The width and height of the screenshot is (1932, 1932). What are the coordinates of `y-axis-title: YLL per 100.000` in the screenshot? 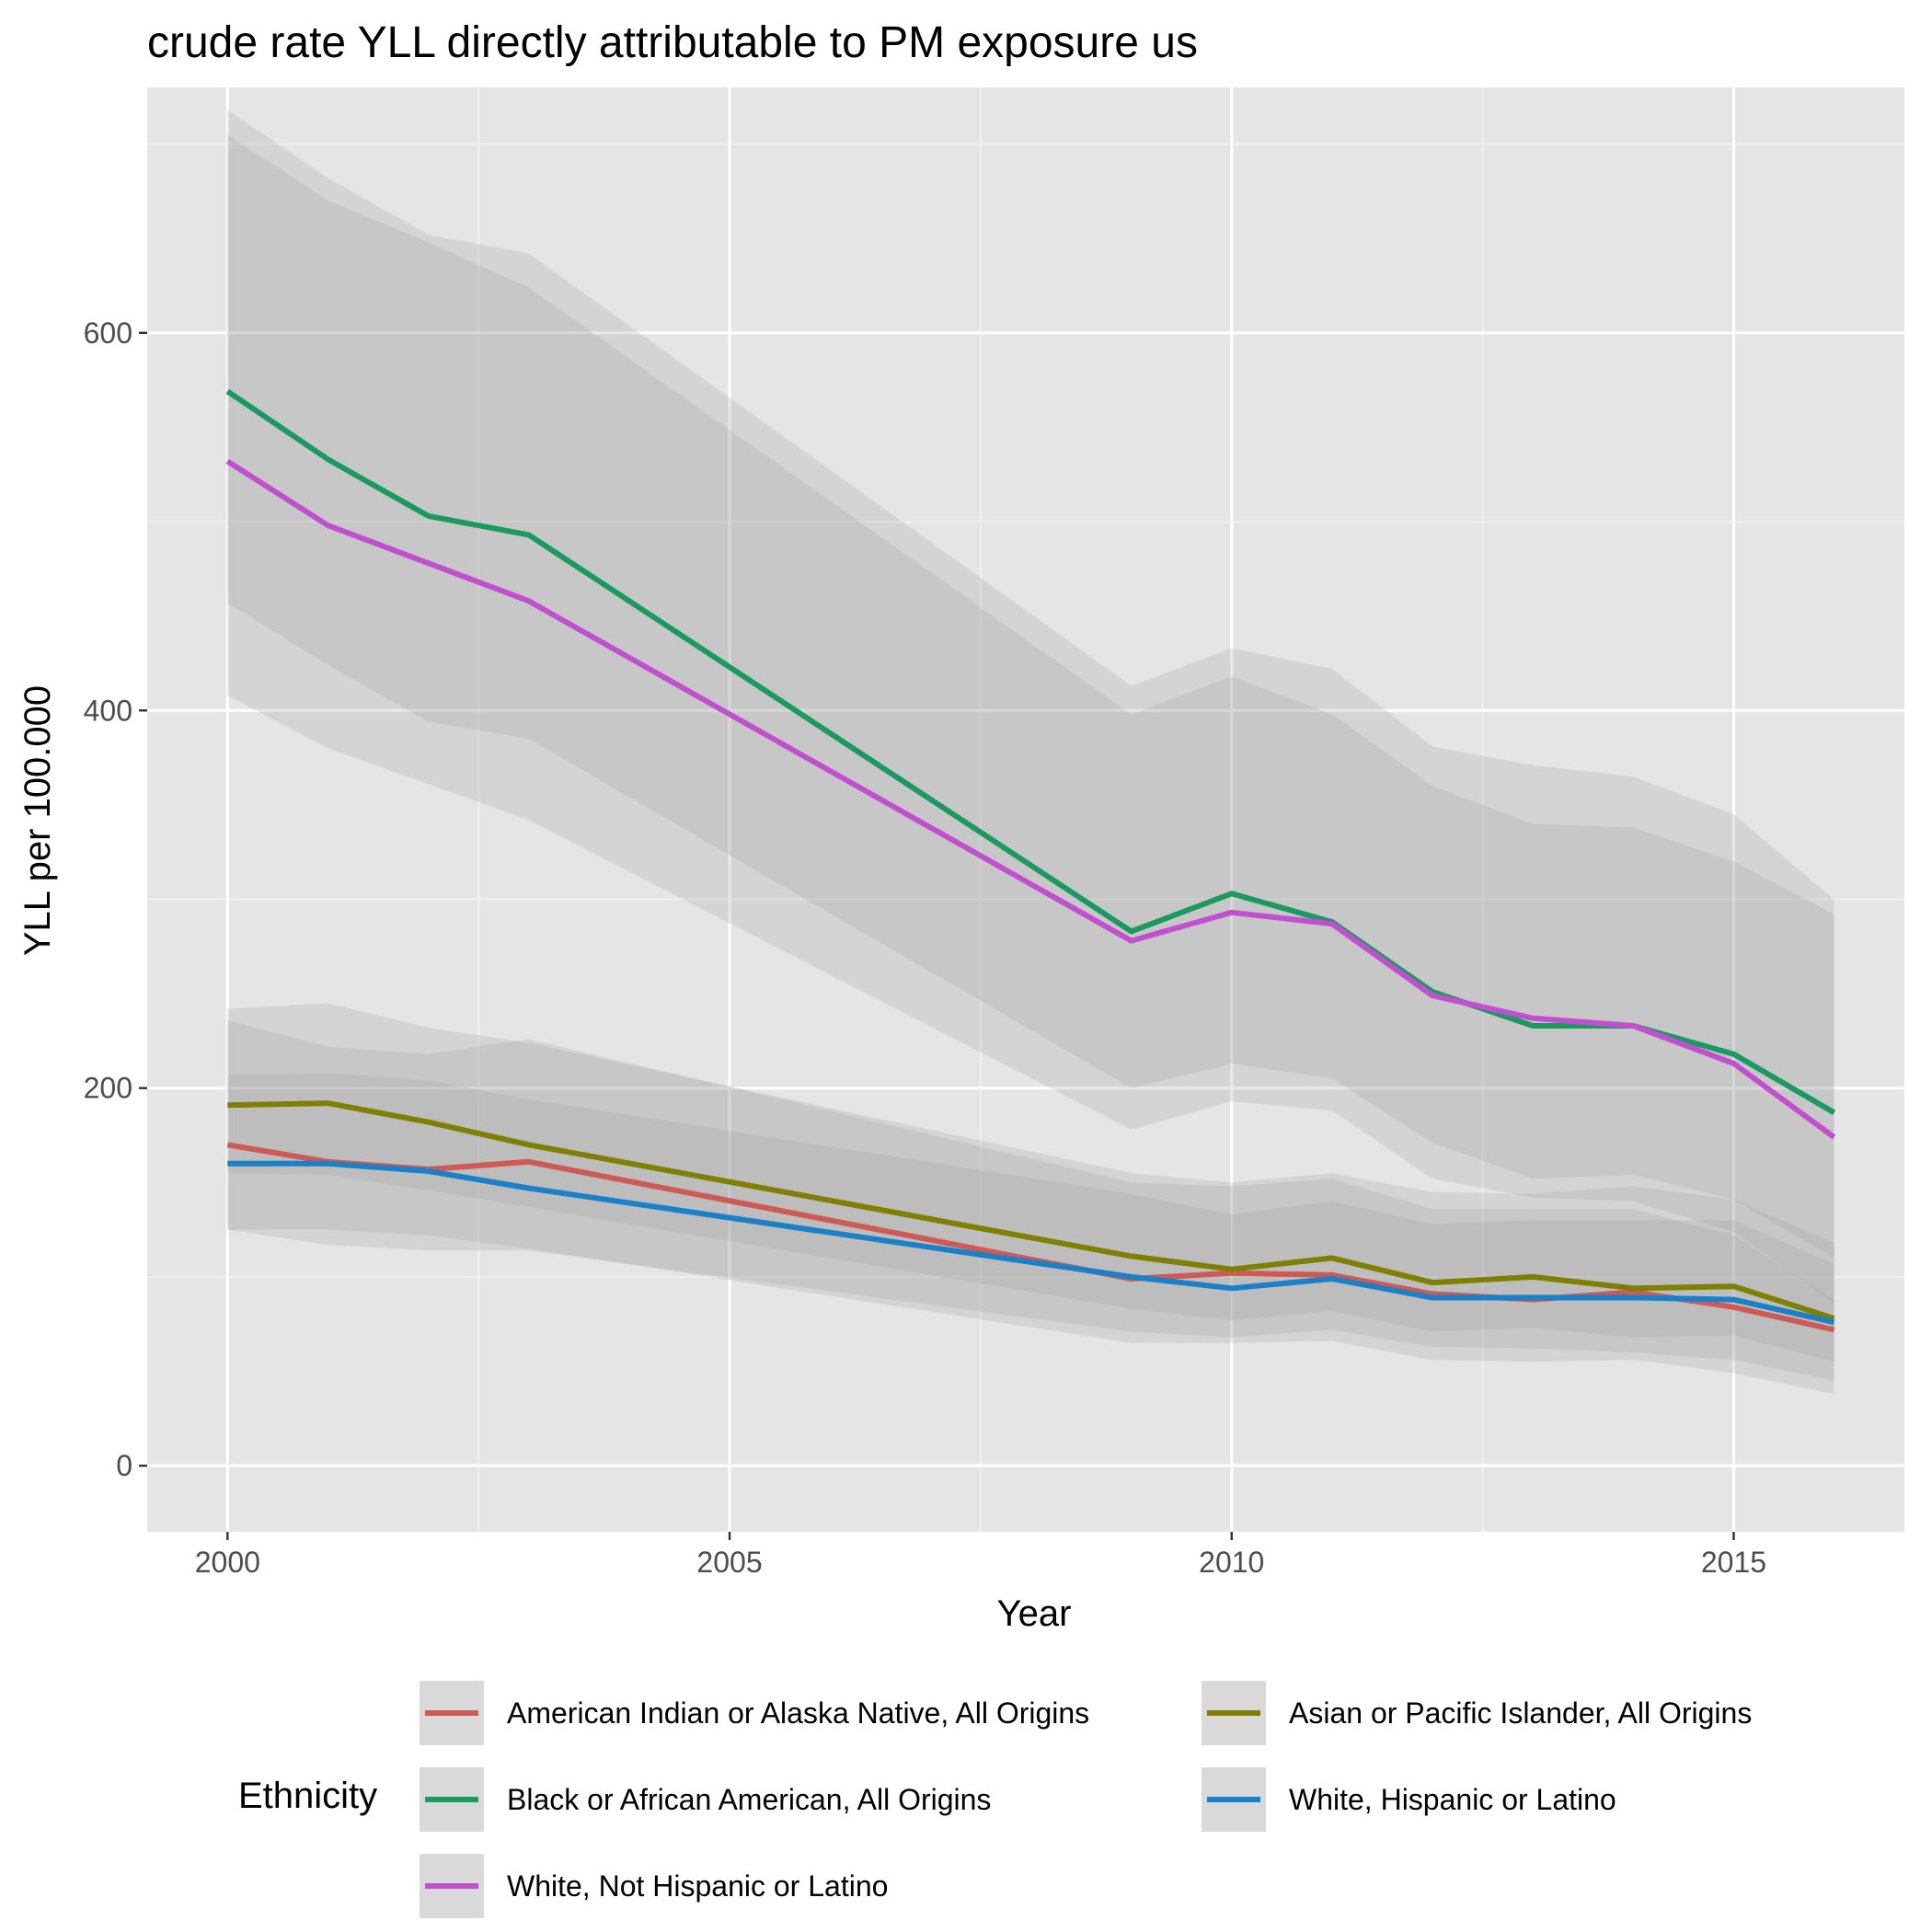 It's located at (37, 820).